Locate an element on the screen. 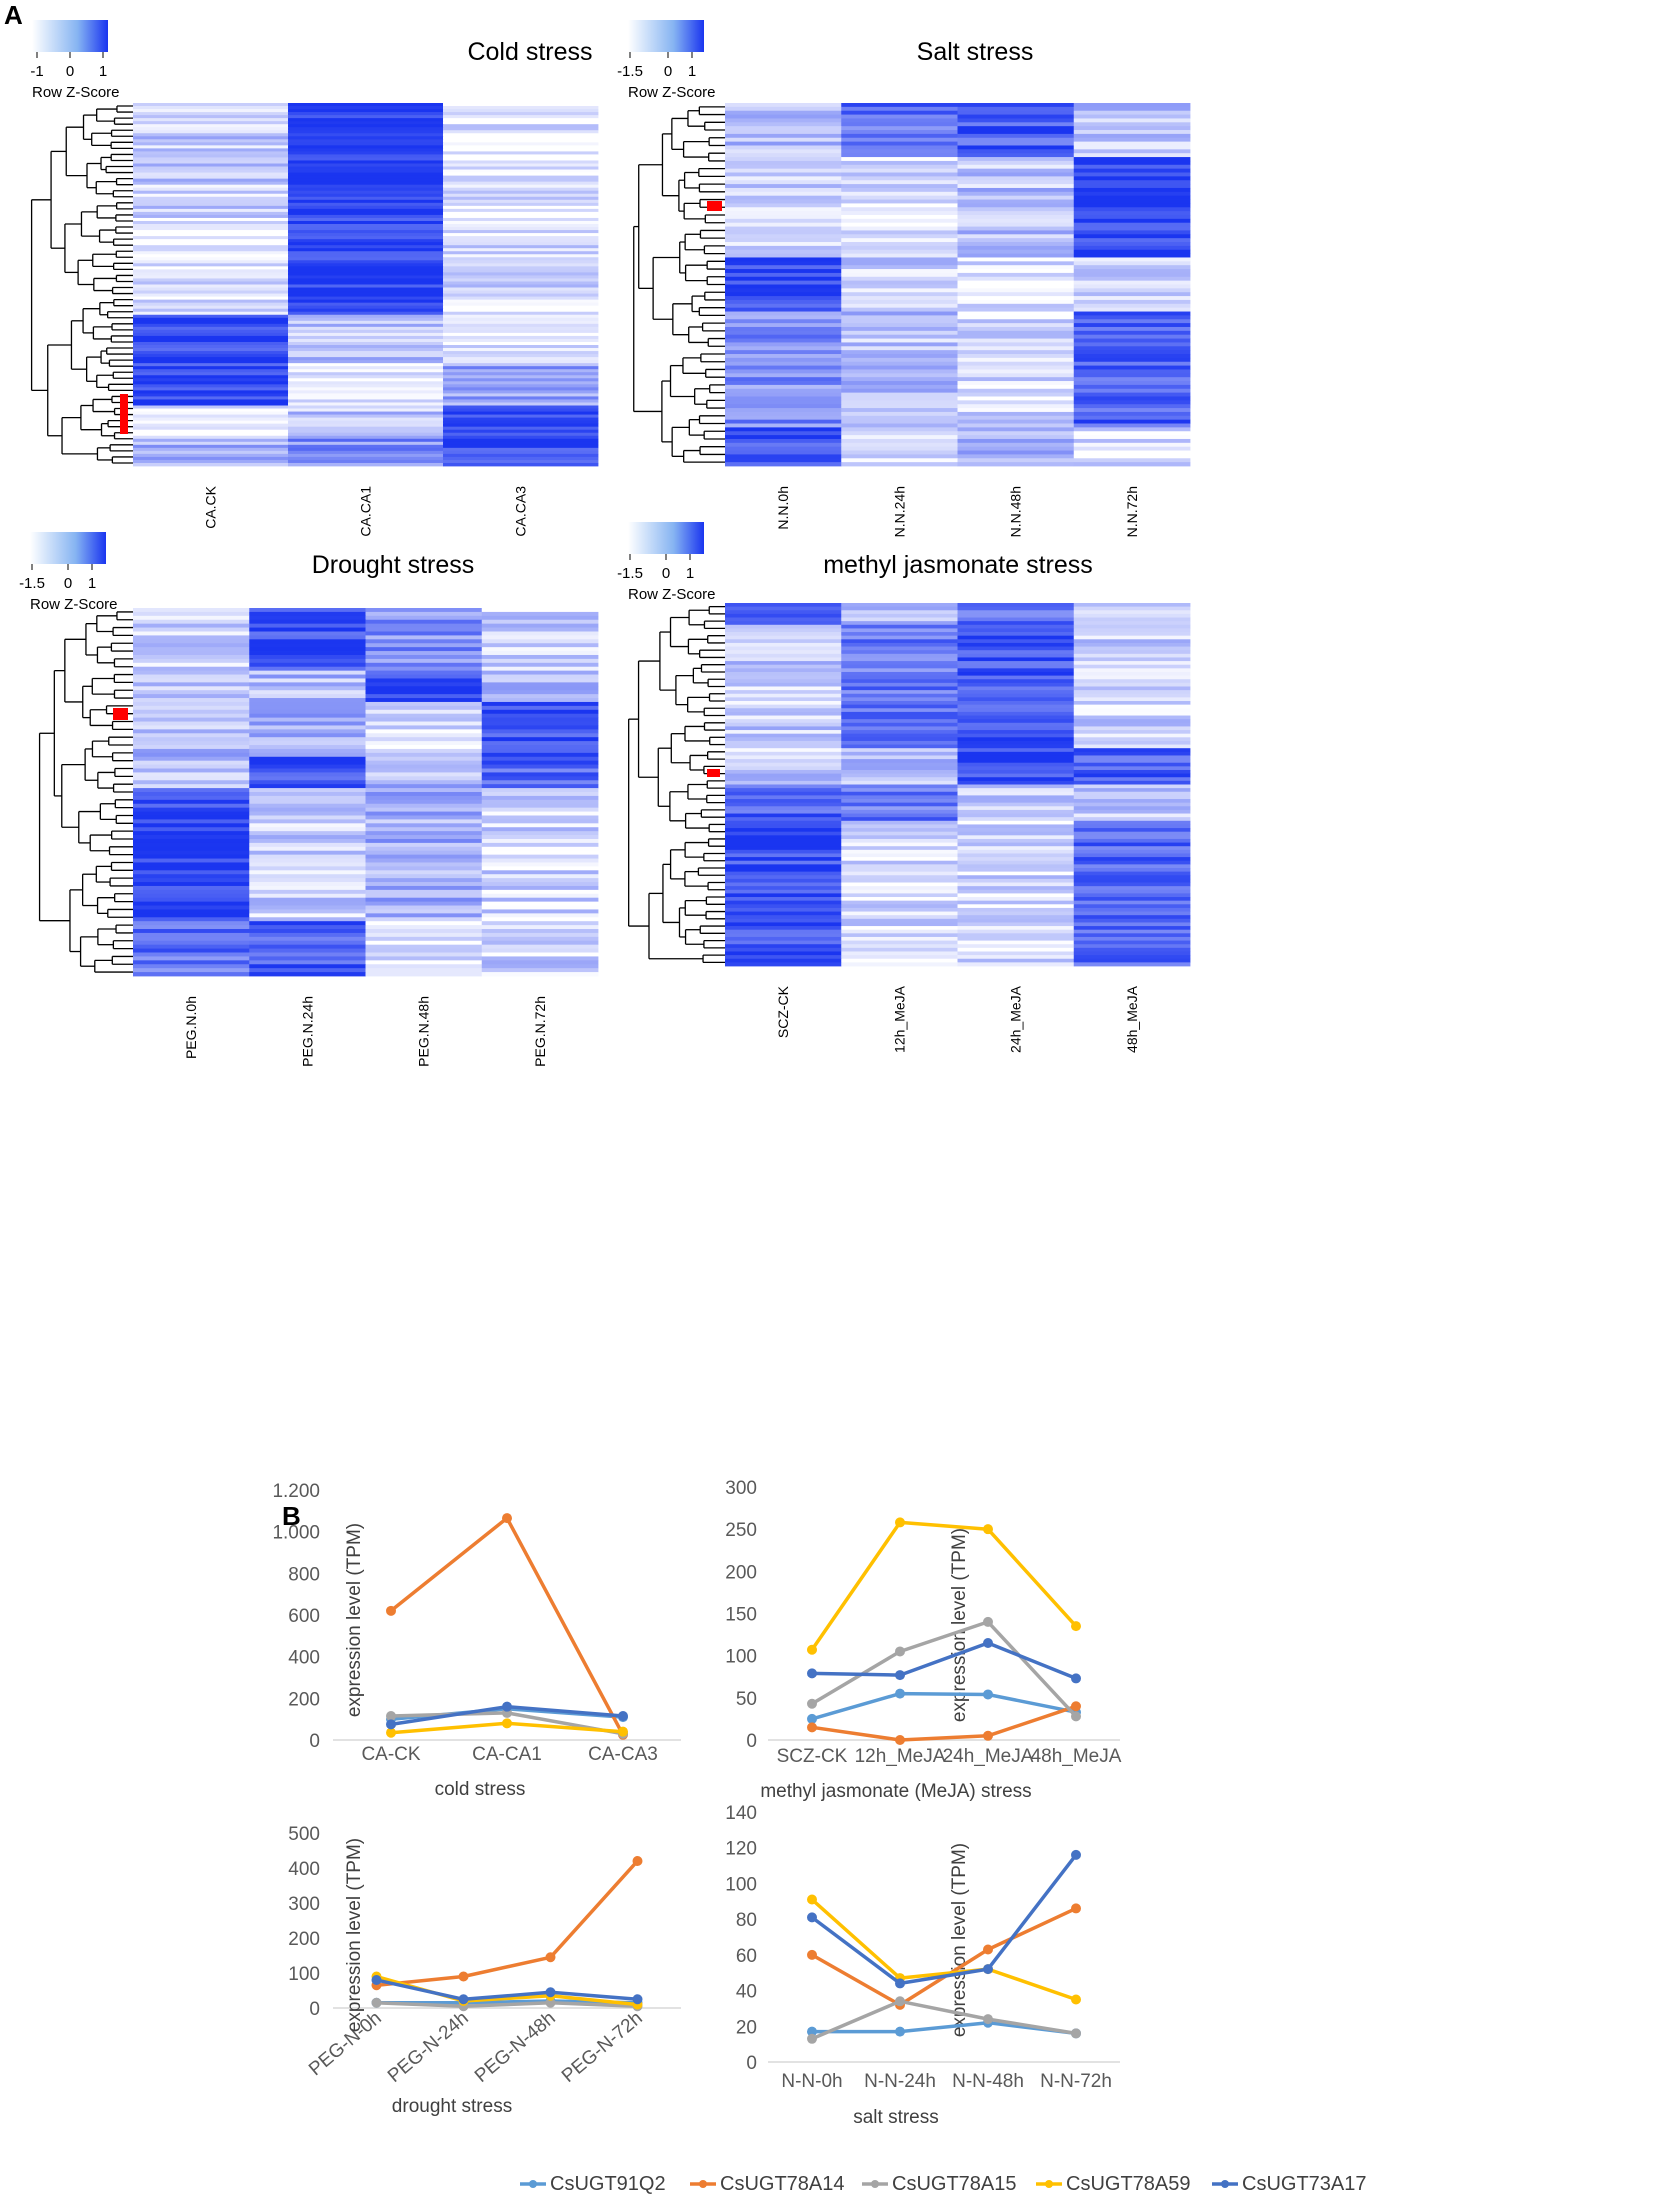 The image size is (1680, 2208). data-point-csugt91q2 is located at coordinates (812, 2031).